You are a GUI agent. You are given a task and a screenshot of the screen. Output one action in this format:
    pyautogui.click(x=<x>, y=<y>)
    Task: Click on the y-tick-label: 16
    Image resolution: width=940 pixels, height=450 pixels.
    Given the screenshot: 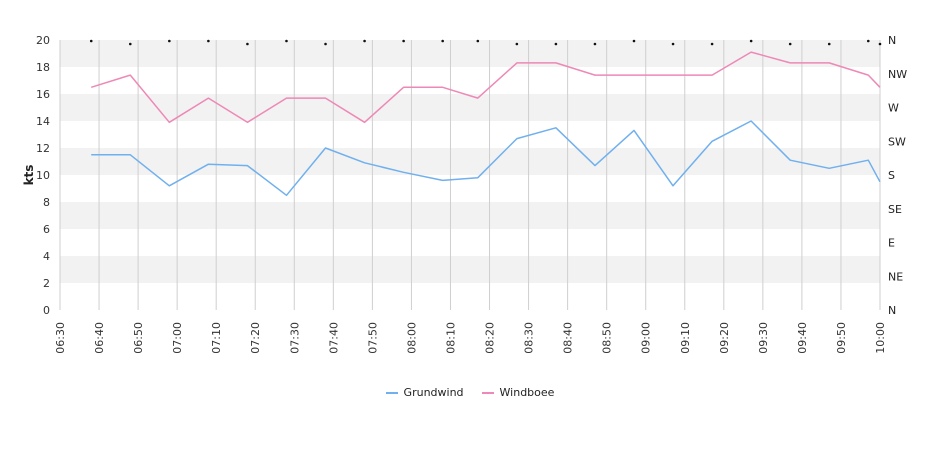 What is the action you would take?
    pyautogui.click(x=43, y=94)
    